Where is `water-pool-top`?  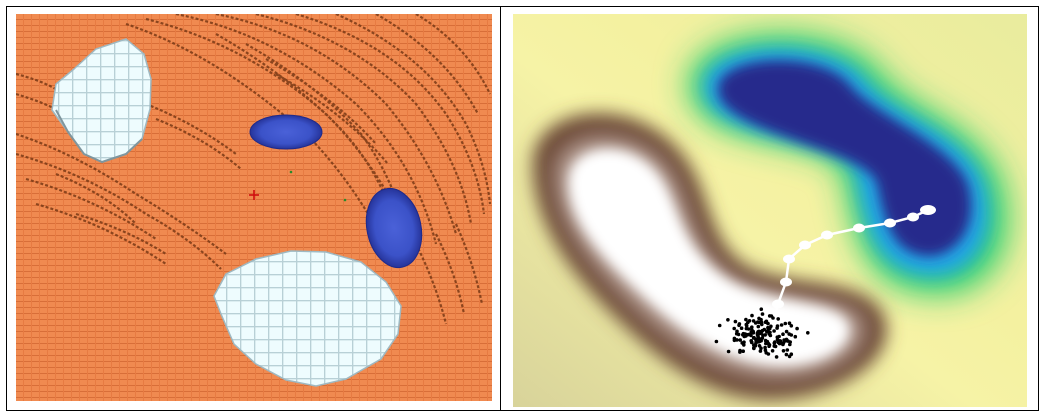
water-pool-top is located at coordinates (286, 132).